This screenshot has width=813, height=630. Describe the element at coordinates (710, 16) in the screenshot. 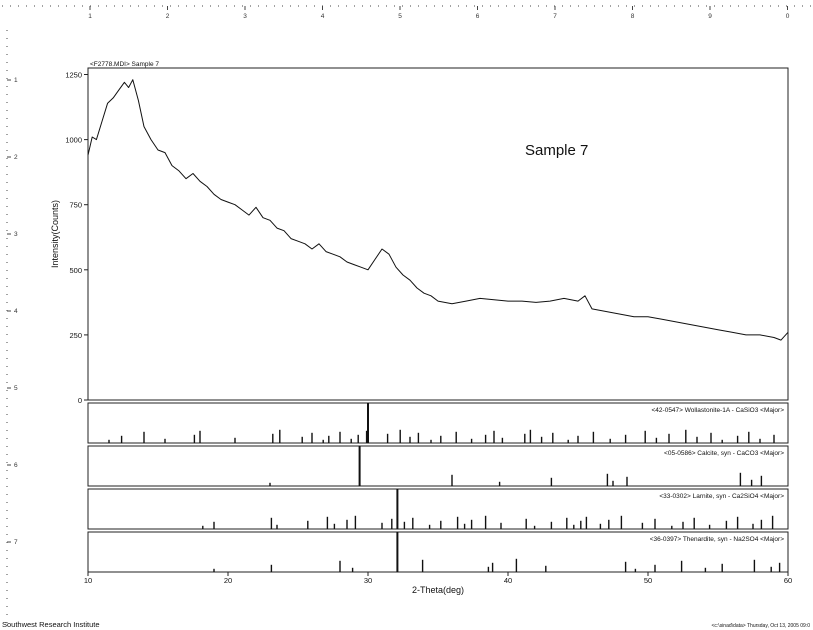

I see `top-ruler-label: 9` at that location.